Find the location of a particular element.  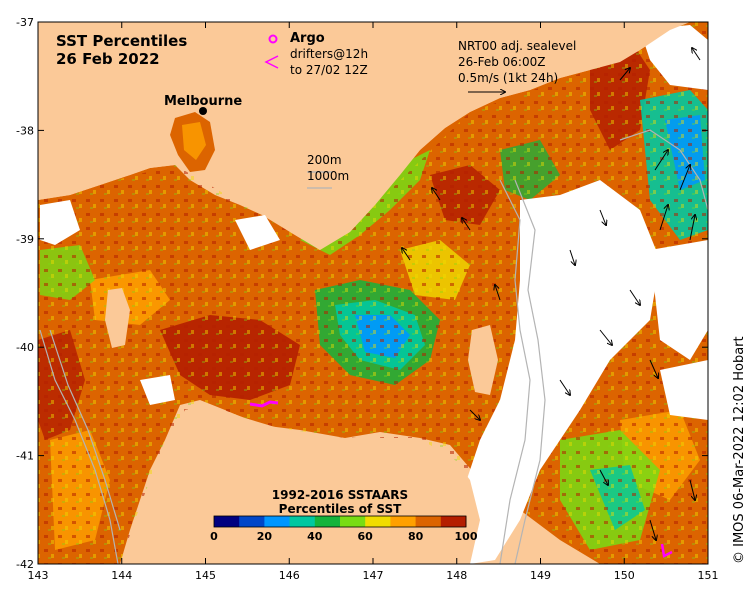

contour-1000m is located at coordinates (530, 371).